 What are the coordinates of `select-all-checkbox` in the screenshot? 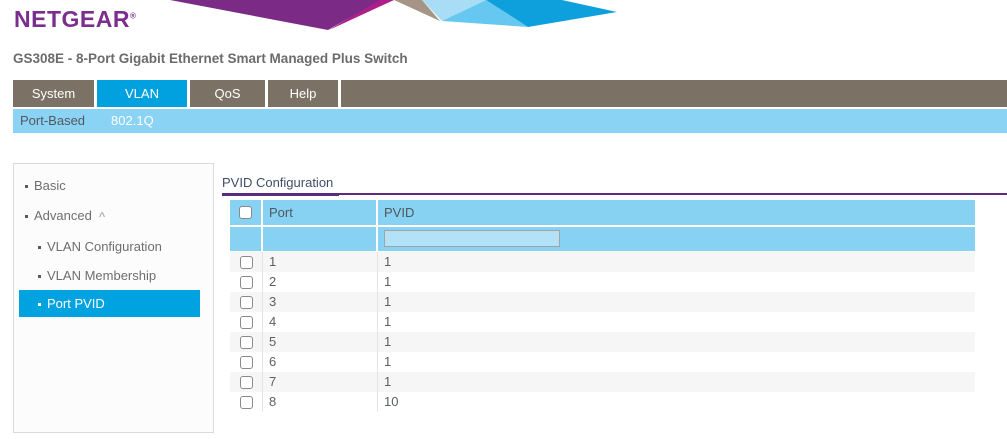 It's located at (245, 212).